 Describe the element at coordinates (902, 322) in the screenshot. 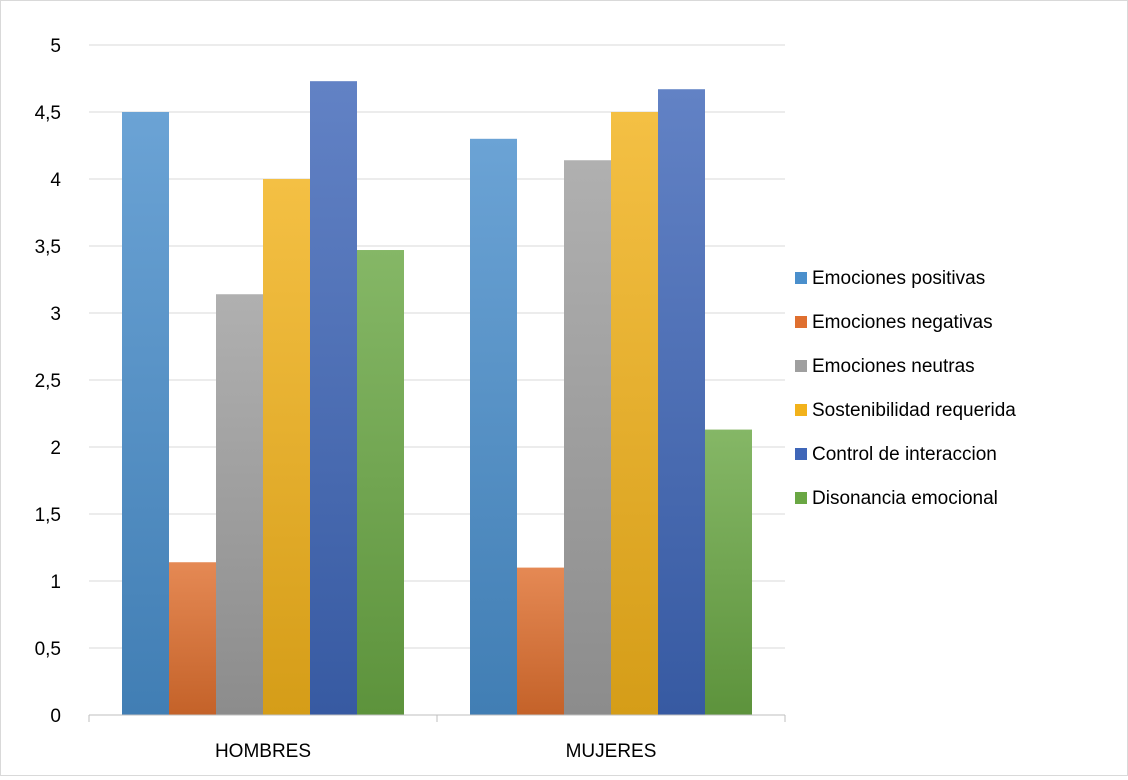

I see `legend-label: Emociones negativas` at that location.